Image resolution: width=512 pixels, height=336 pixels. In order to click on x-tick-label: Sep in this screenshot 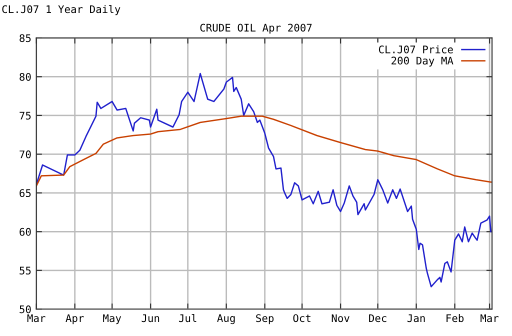, I will do `click(265, 319)`.